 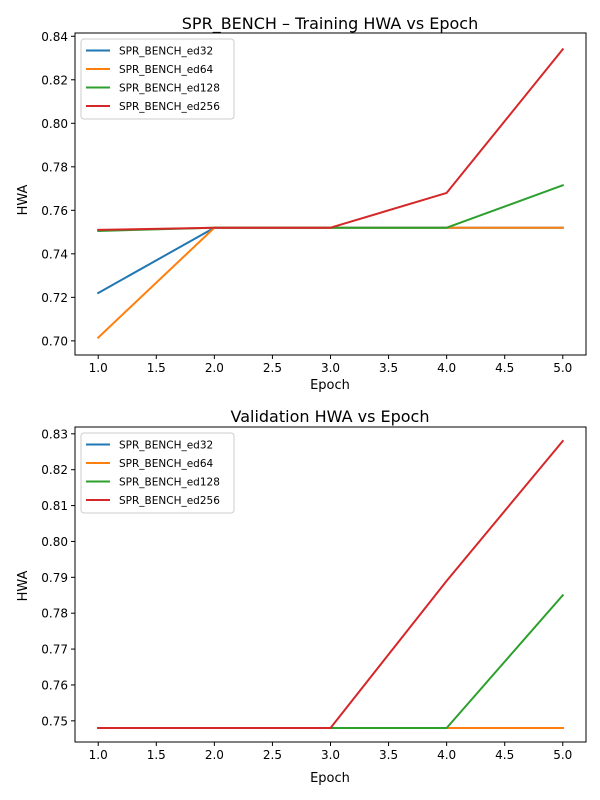 I want to click on y-tick-label: 0.79, so click(x=54, y=578).